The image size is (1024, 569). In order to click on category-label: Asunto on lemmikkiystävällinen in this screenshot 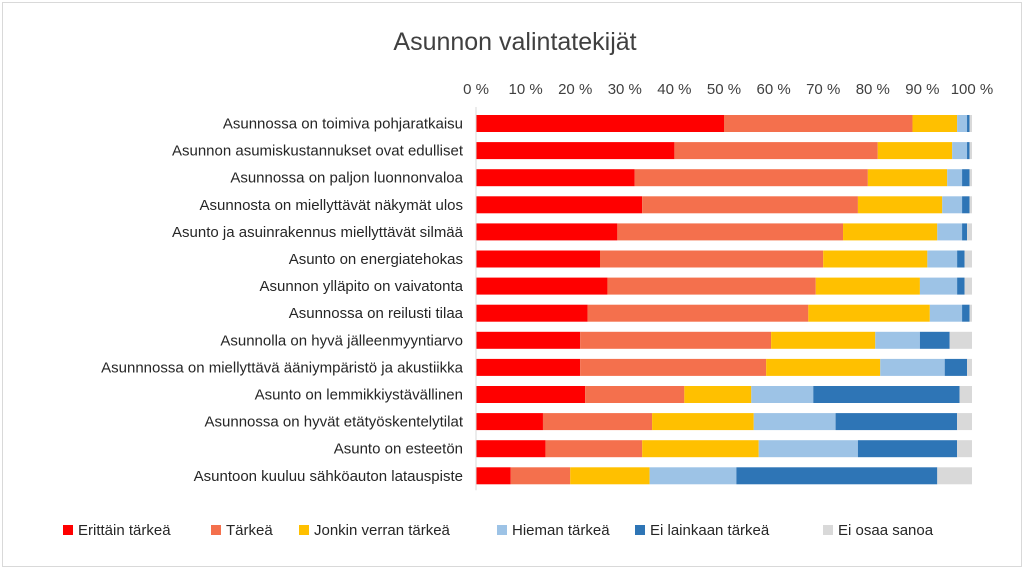, I will do `click(359, 395)`.